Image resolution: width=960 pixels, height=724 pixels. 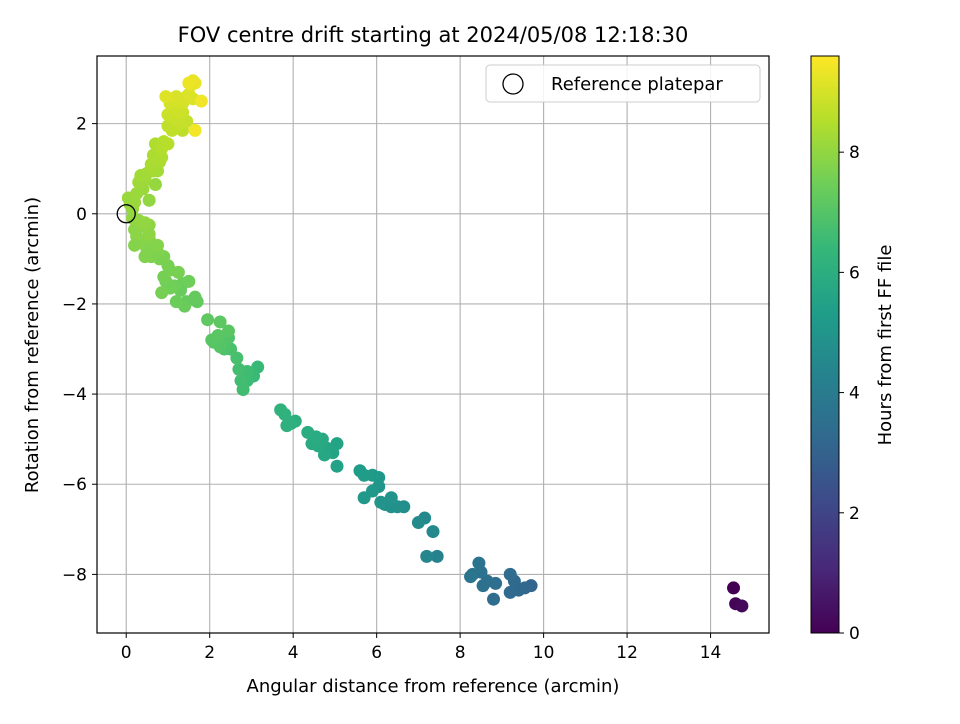 I want to click on y-tick-label: −8, so click(x=74, y=575).